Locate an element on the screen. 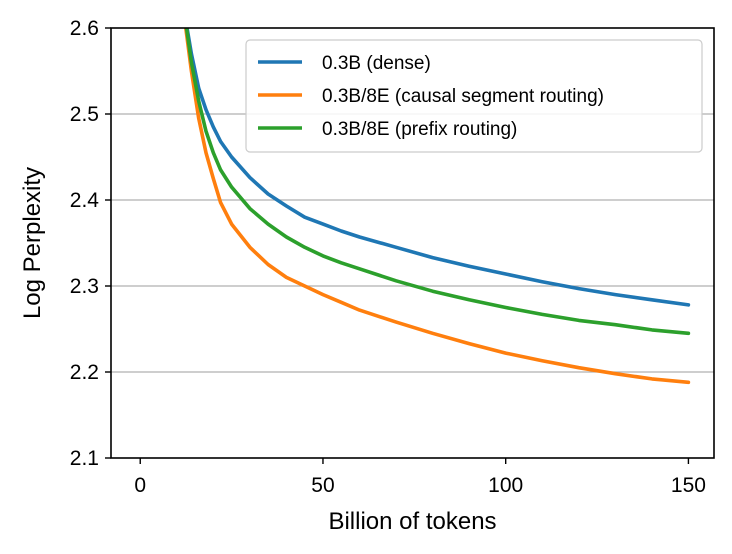 This screenshot has height=554, width=732. y-tick-label: 2.5 is located at coordinates (84, 114).